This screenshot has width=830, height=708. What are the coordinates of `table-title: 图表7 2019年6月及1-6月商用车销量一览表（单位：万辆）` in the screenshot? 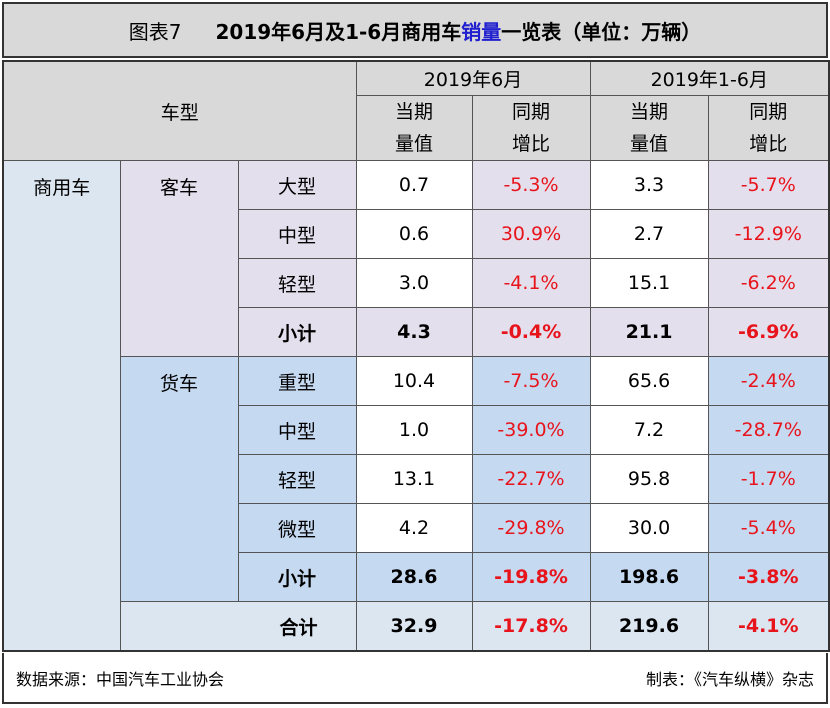 It's located at (415, 30).